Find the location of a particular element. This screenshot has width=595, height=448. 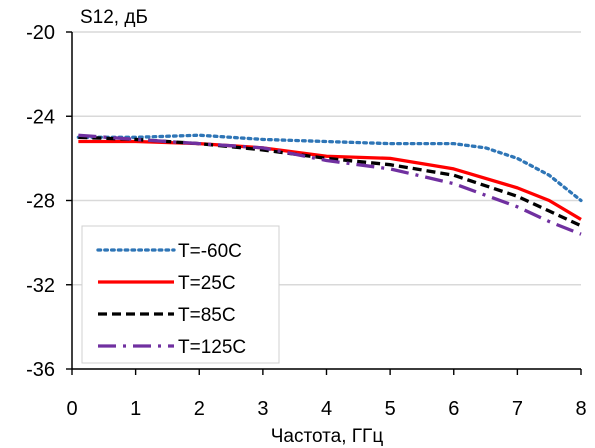

x-tick-label-1: 1 is located at coordinates (135, 409).